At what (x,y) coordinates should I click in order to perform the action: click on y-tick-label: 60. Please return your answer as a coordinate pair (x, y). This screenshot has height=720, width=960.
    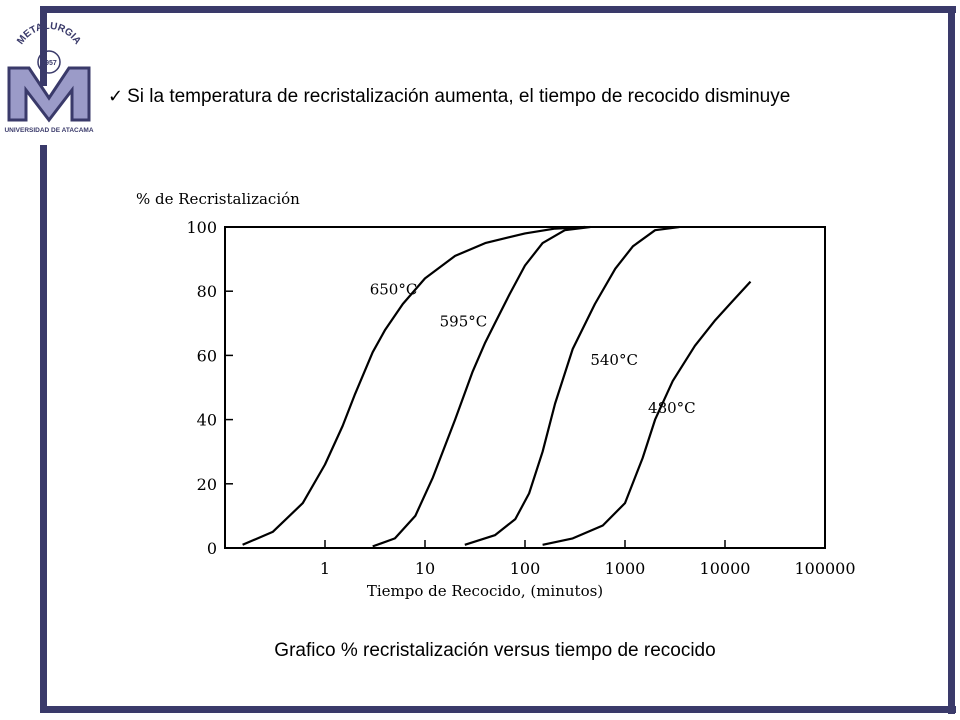
    Looking at the image, I should click on (207, 355).